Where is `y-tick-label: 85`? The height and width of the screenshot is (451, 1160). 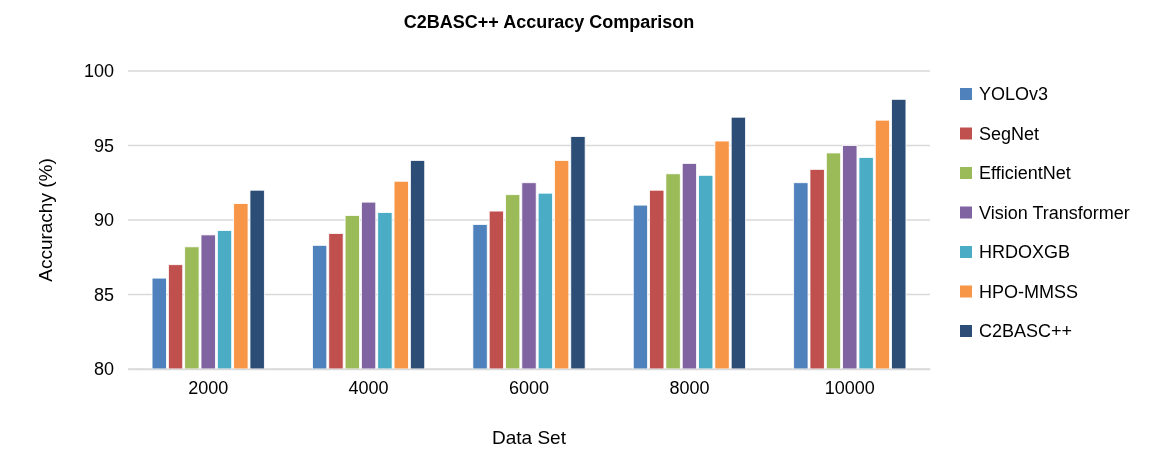
y-tick-label: 85 is located at coordinates (103, 294).